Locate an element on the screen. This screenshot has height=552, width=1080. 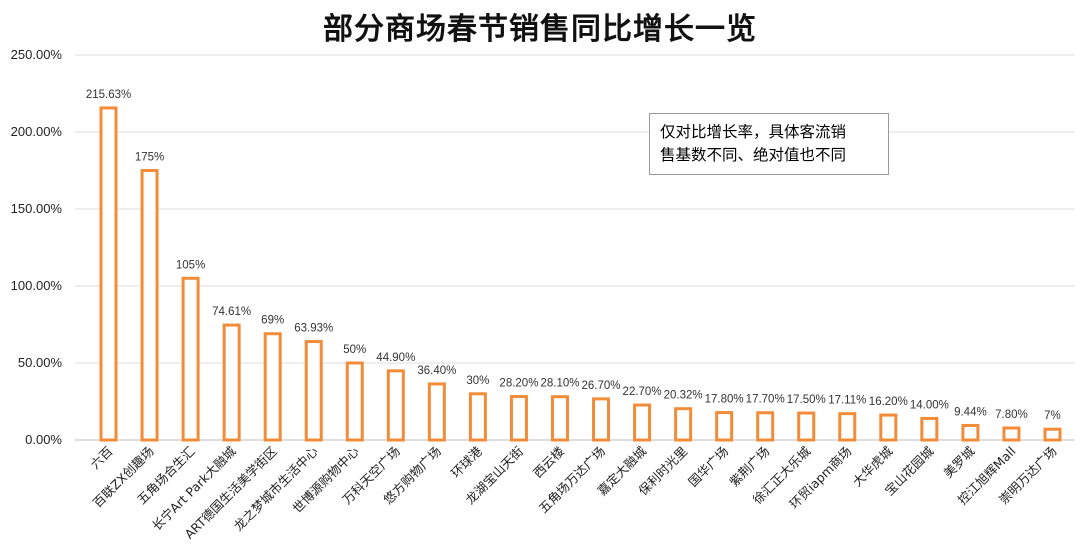
data-label: 17.80% is located at coordinates (724, 400).